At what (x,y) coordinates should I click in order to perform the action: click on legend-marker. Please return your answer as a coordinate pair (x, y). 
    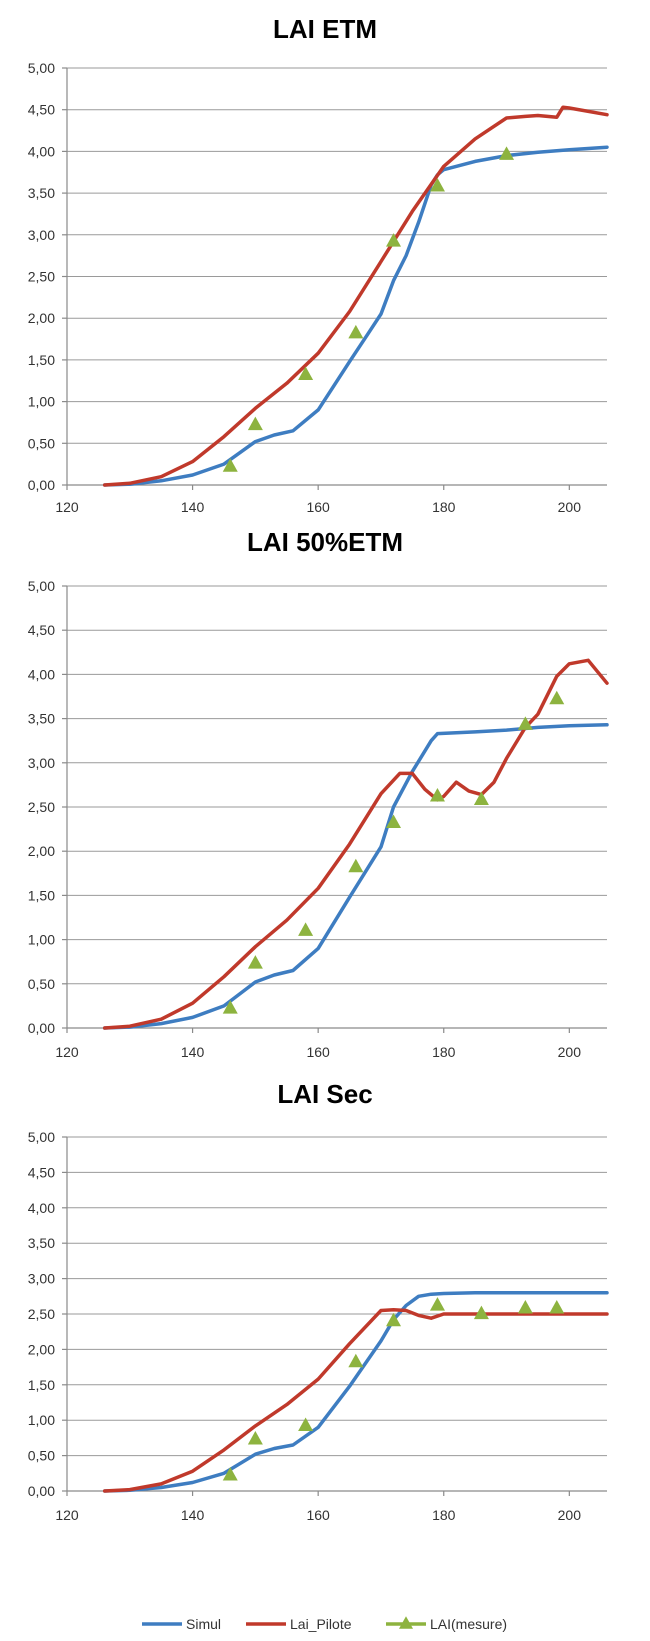
    Looking at the image, I should click on (406, 1622).